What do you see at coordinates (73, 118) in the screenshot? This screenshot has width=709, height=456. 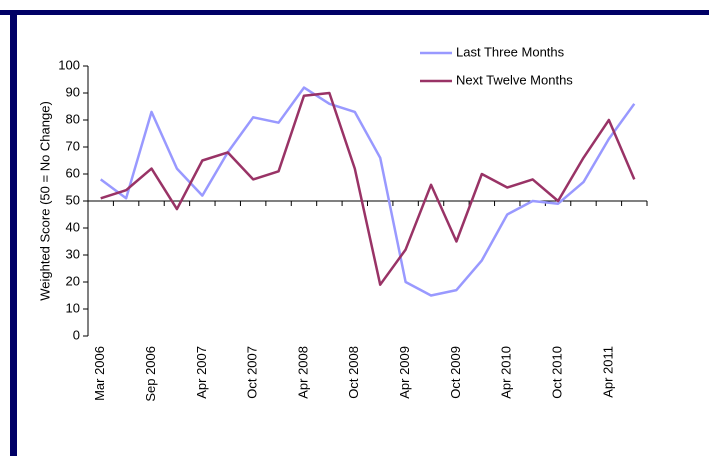 I see `y-tick-label: 80` at bounding box center [73, 118].